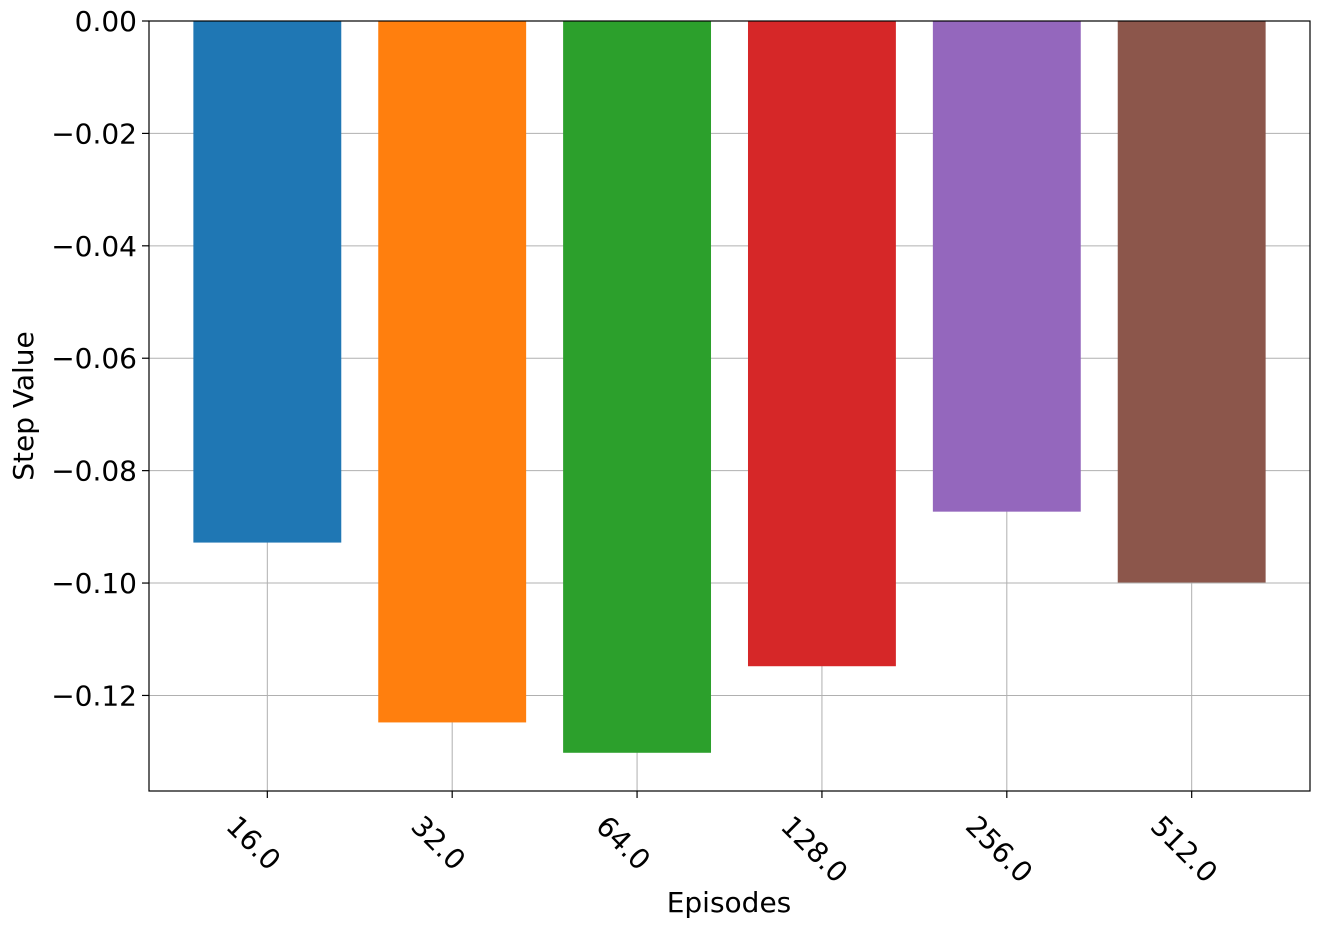  I want to click on x-tick-label: 128.0, so click(814, 849).